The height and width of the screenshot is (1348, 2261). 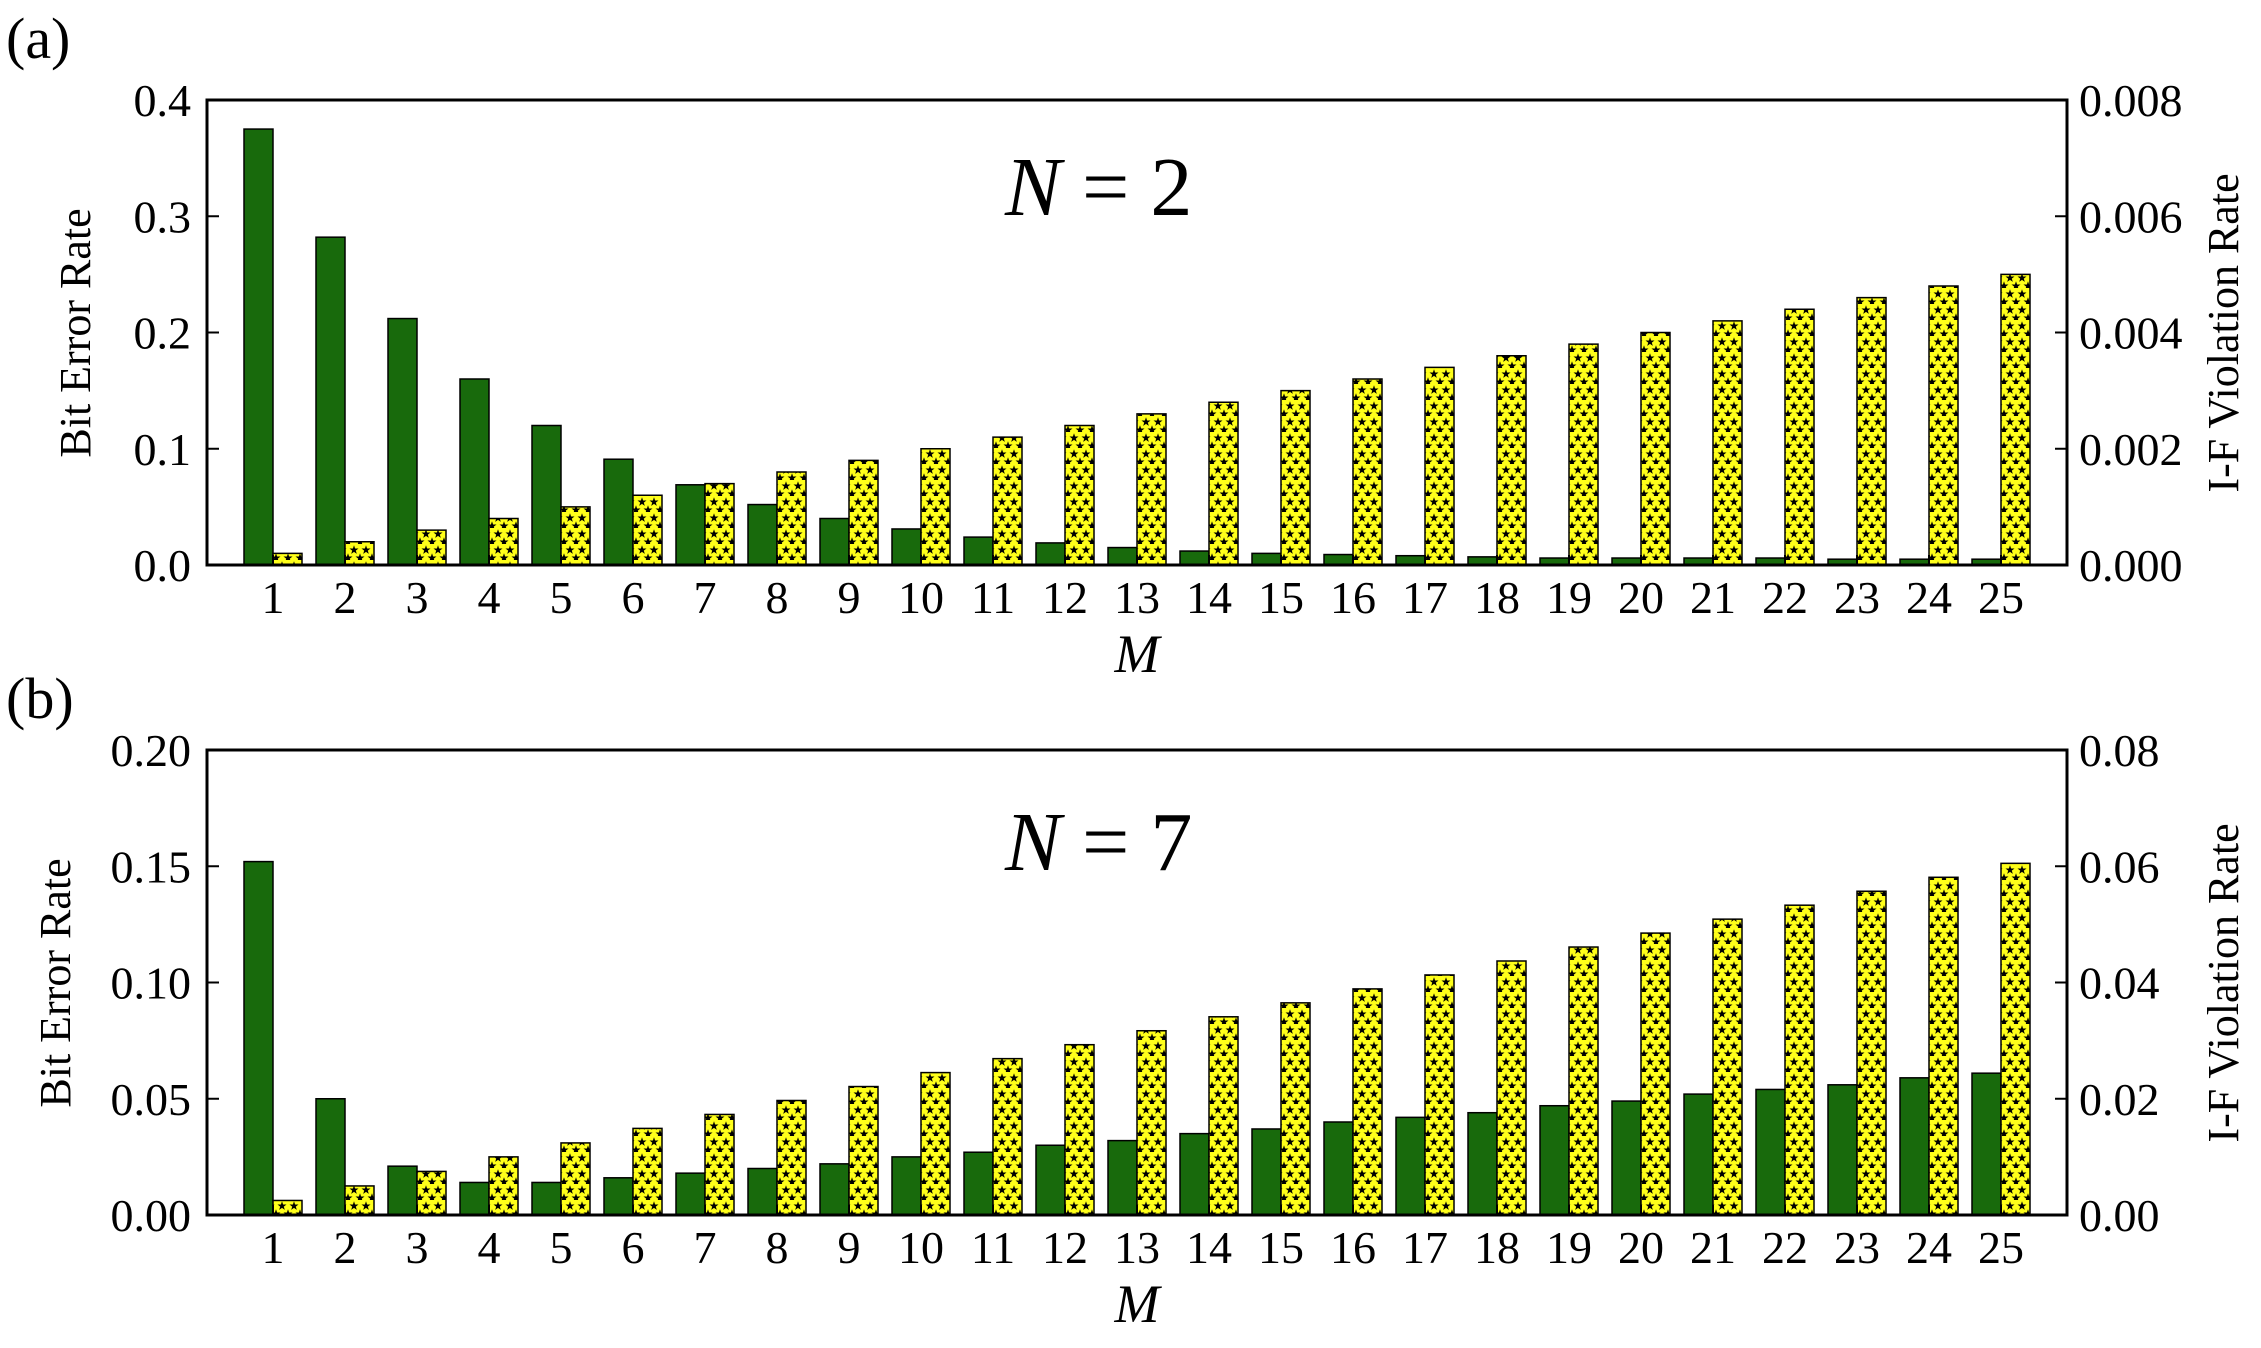 I want to click on x-tick-label-b: 18, so click(x=1497, y=1247).